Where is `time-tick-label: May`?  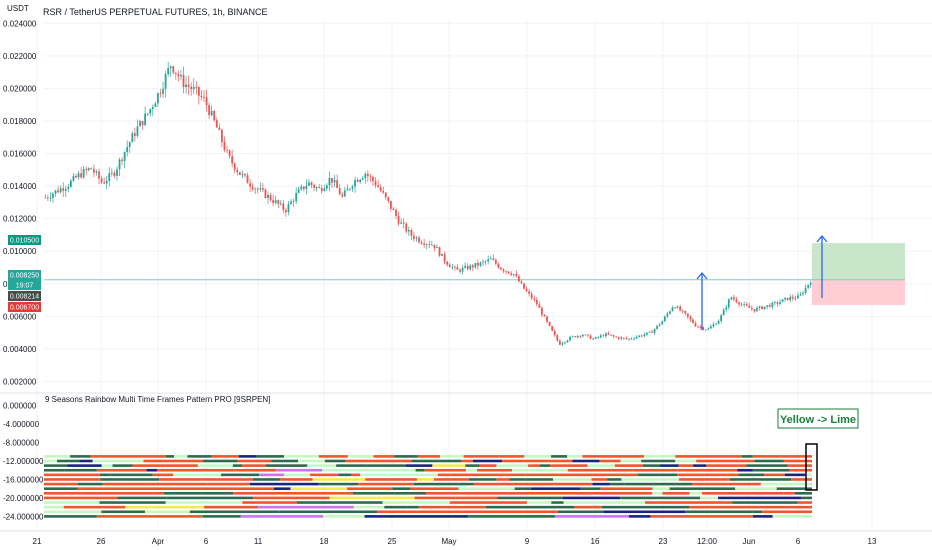
time-tick-label: May is located at coordinates (448, 541).